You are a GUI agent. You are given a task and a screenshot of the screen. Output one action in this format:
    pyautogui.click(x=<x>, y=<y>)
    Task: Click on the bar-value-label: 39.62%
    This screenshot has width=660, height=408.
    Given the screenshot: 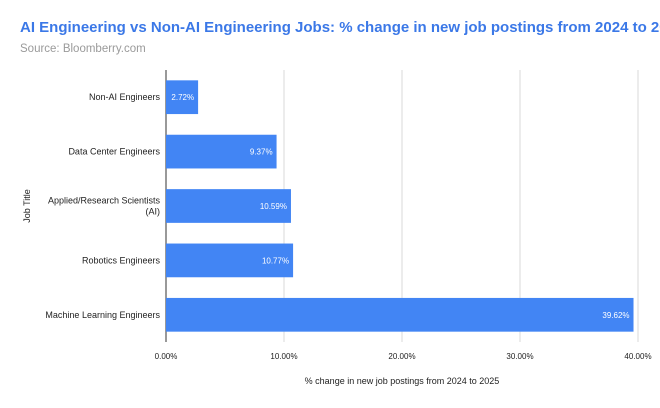 What is the action you would take?
    pyautogui.click(x=615, y=315)
    